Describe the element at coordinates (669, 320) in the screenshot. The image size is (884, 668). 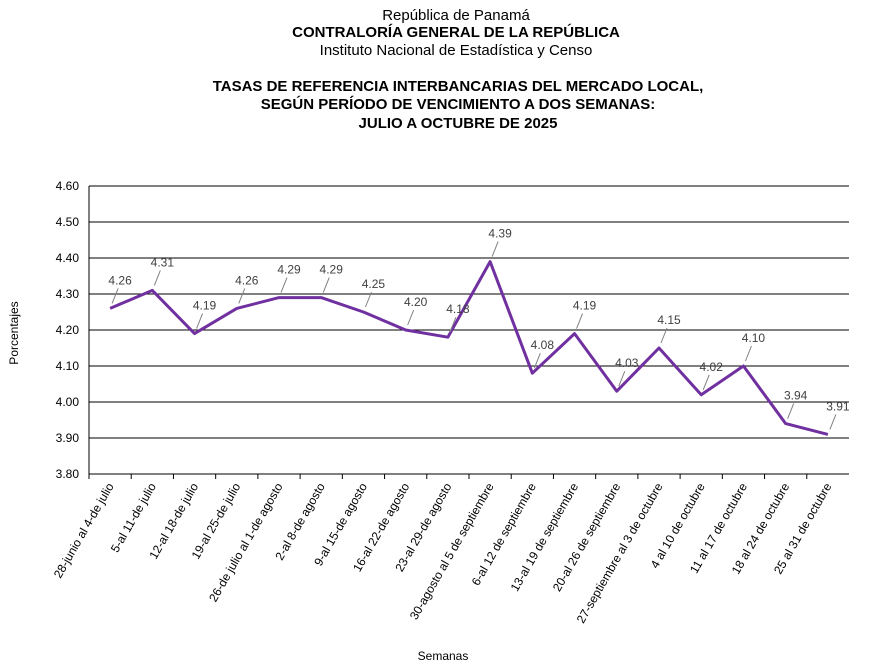
I see `data-label: 4.15` at that location.